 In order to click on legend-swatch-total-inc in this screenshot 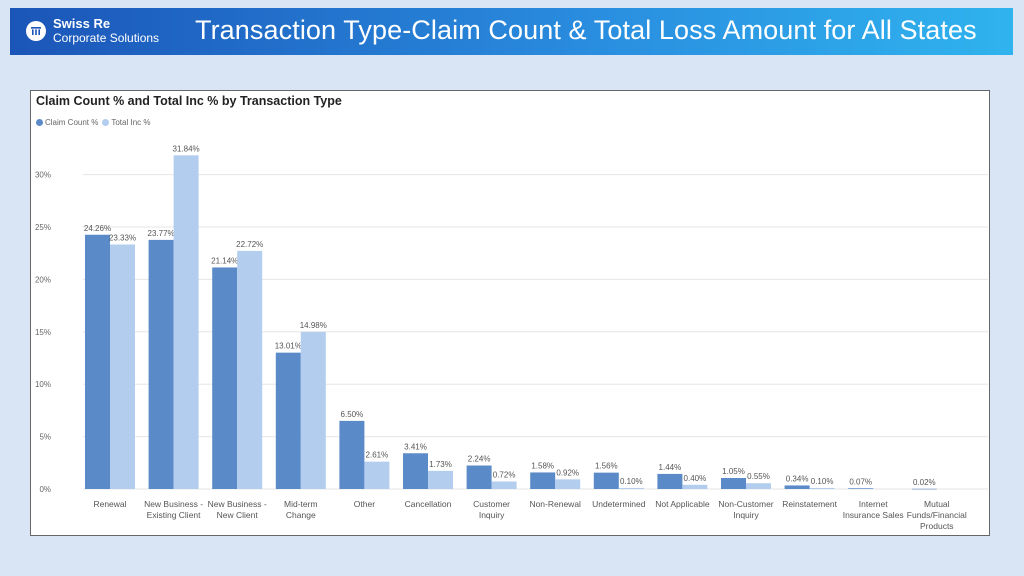, I will do `click(106, 122)`.